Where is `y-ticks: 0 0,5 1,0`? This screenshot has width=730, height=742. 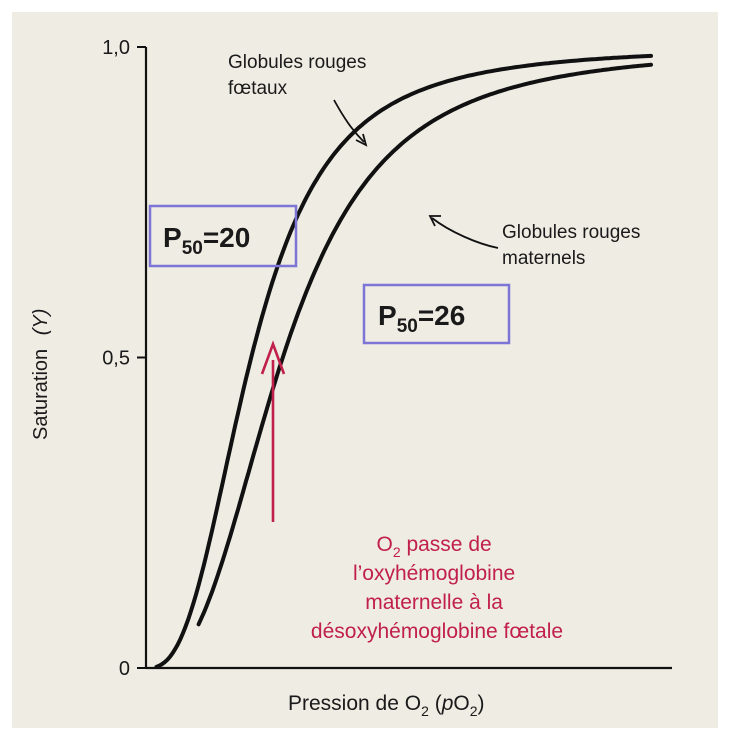 y-ticks: 0 0,5 1,0 is located at coordinates (124, 358).